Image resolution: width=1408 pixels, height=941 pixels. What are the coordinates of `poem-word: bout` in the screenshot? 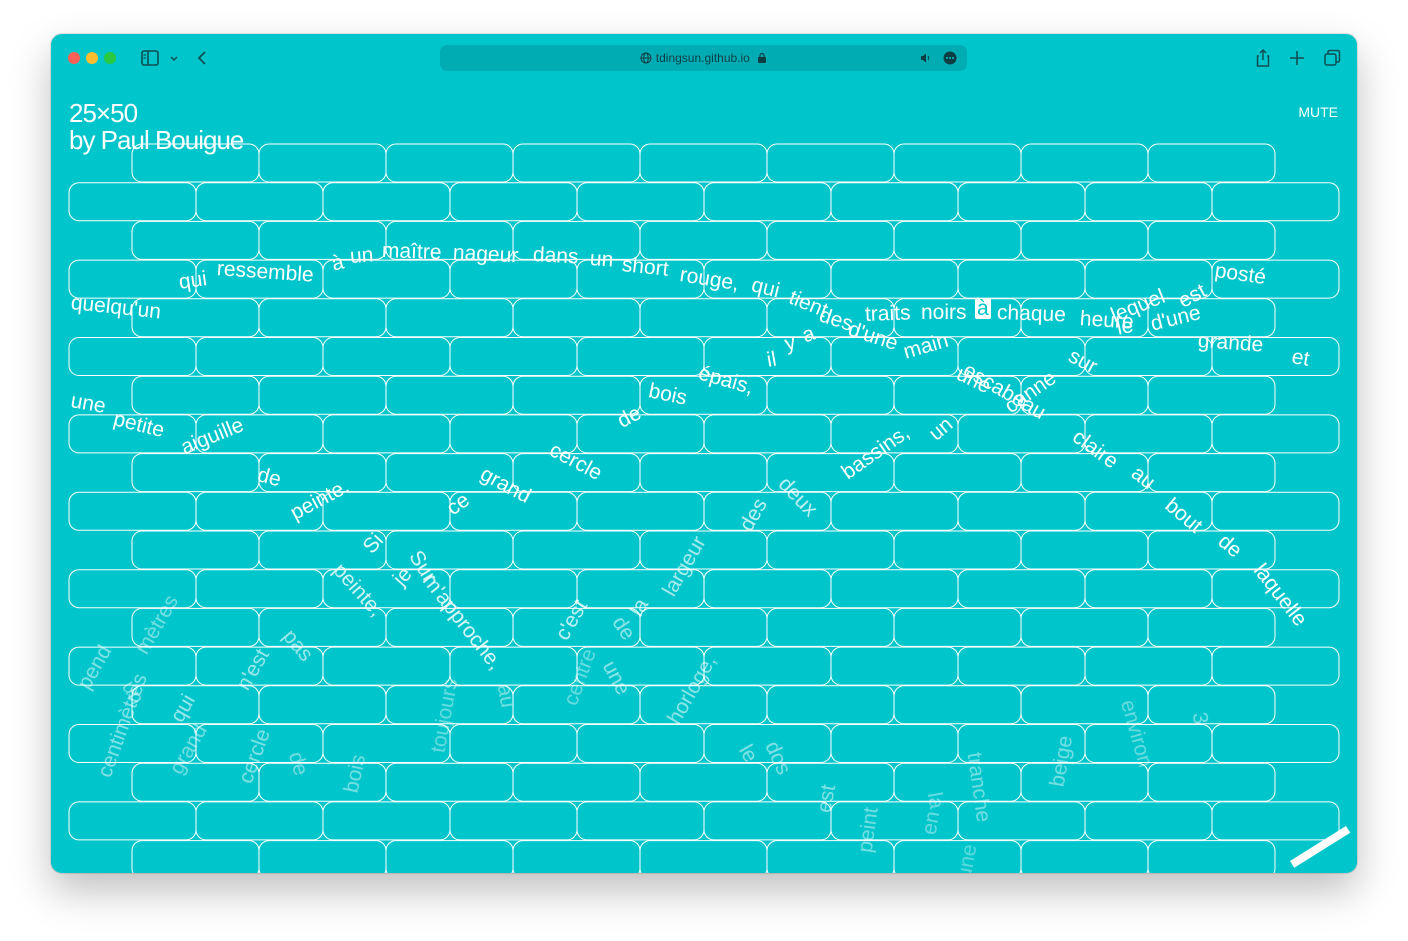 It's located at (1183, 515).